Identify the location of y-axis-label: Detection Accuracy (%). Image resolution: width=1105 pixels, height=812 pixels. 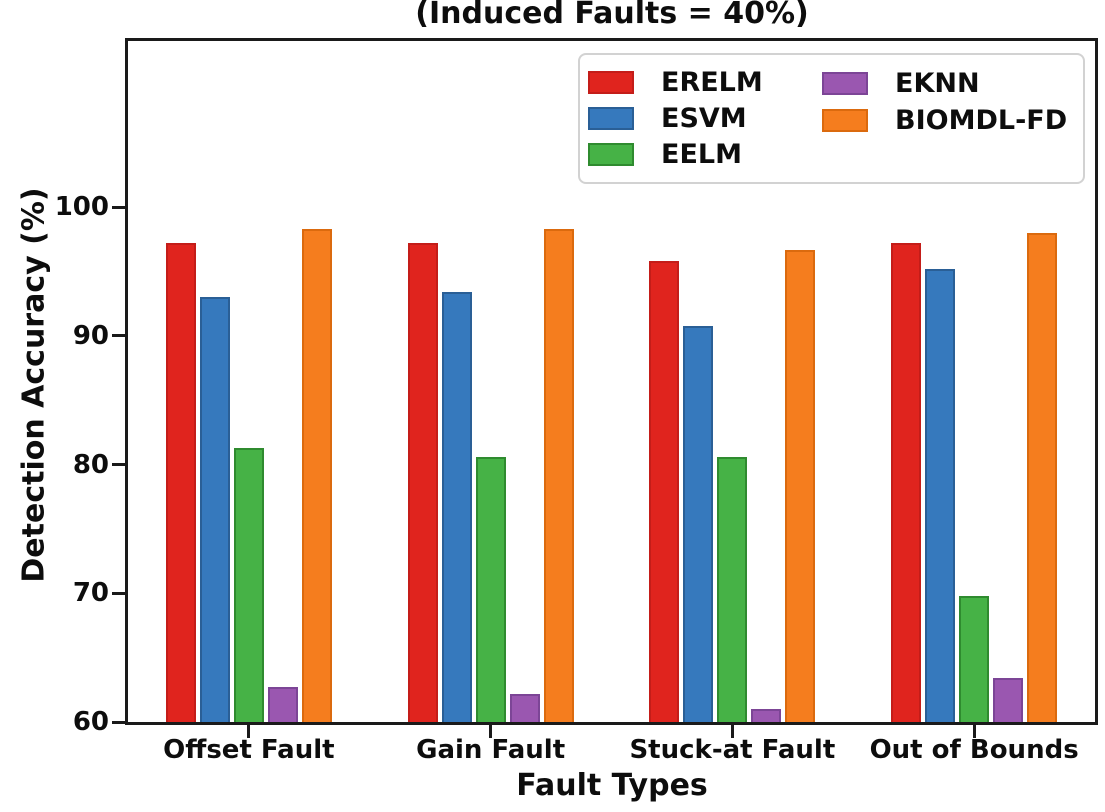
(34, 385).